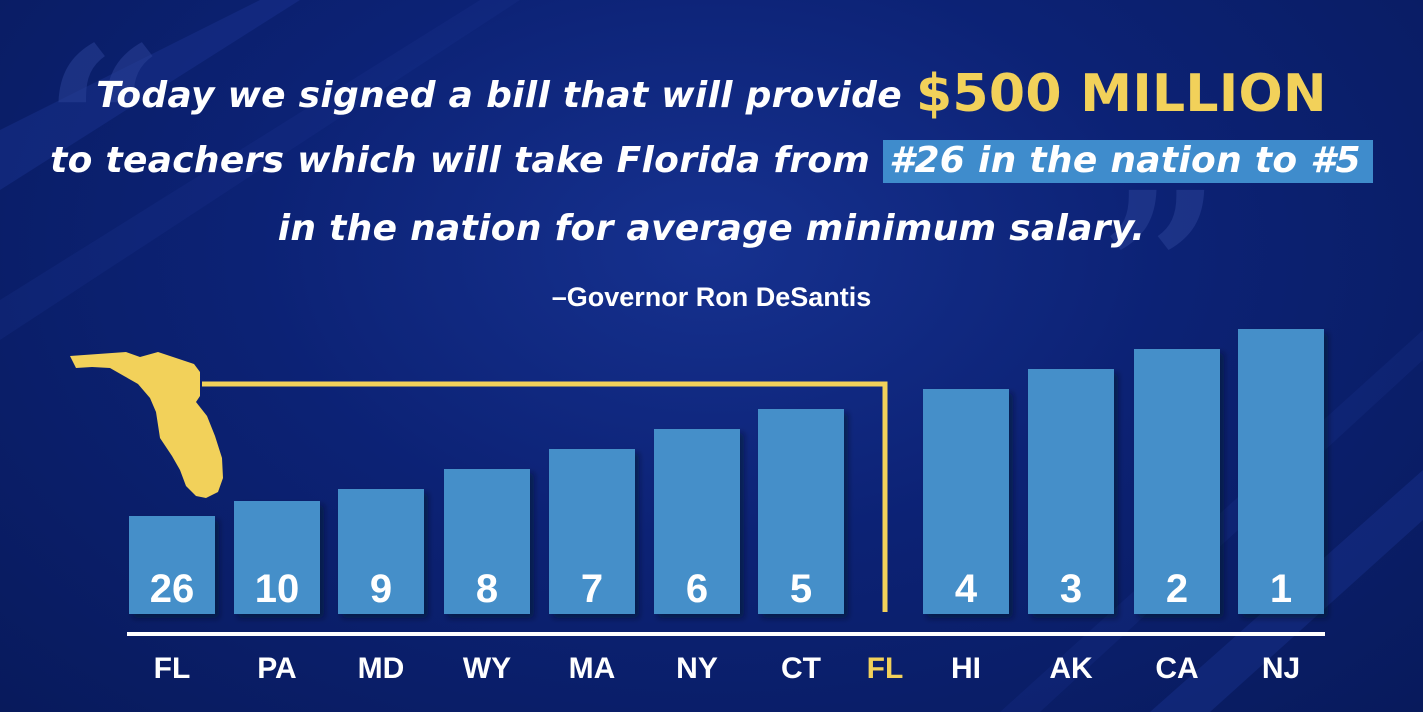 The image size is (1423, 712). What do you see at coordinates (1071, 668) in the screenshot?
I see `x-tick-label-9: AK` at bounding box center [1071, 668].